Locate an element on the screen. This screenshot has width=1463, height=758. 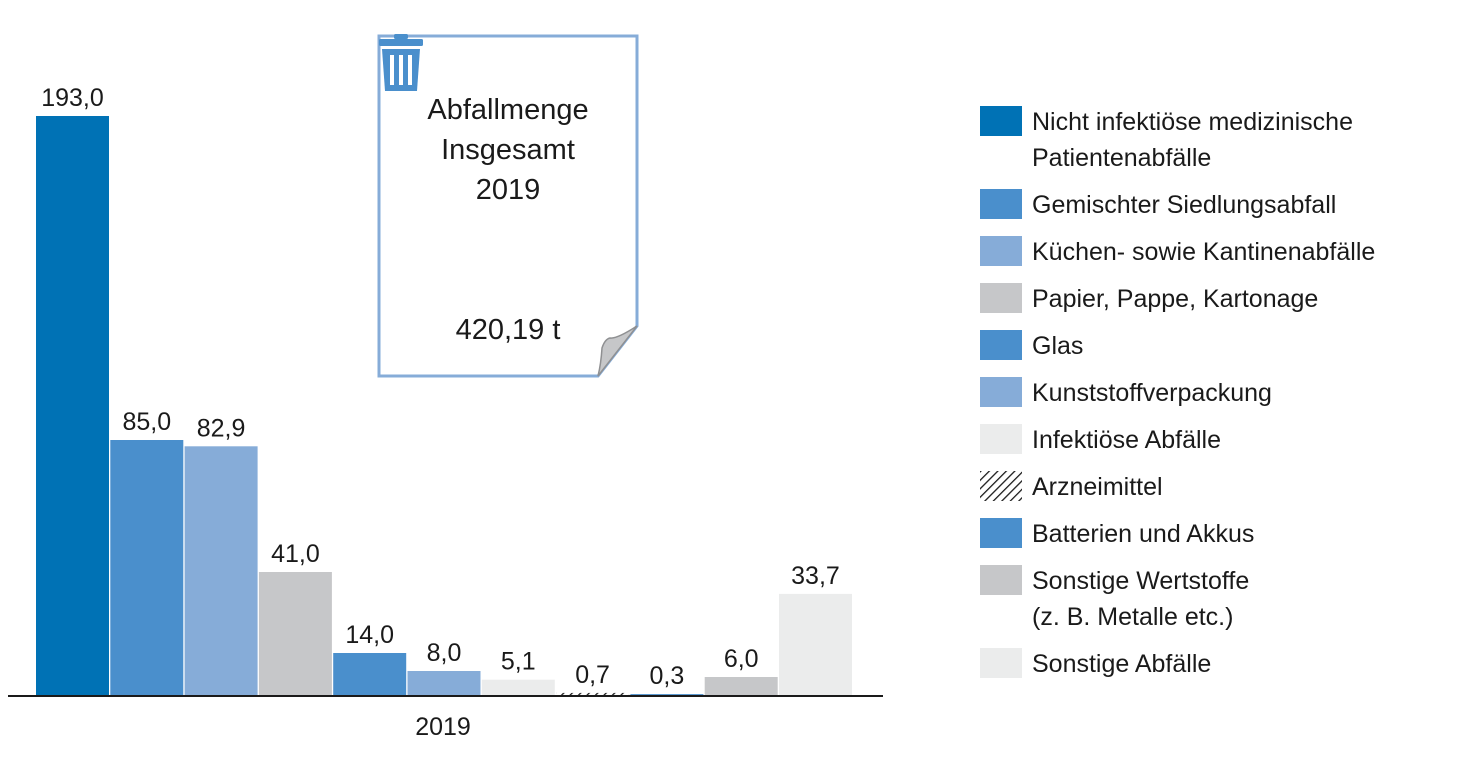
legend-label: Arzneimittel is located at coordinates (1097, 487).